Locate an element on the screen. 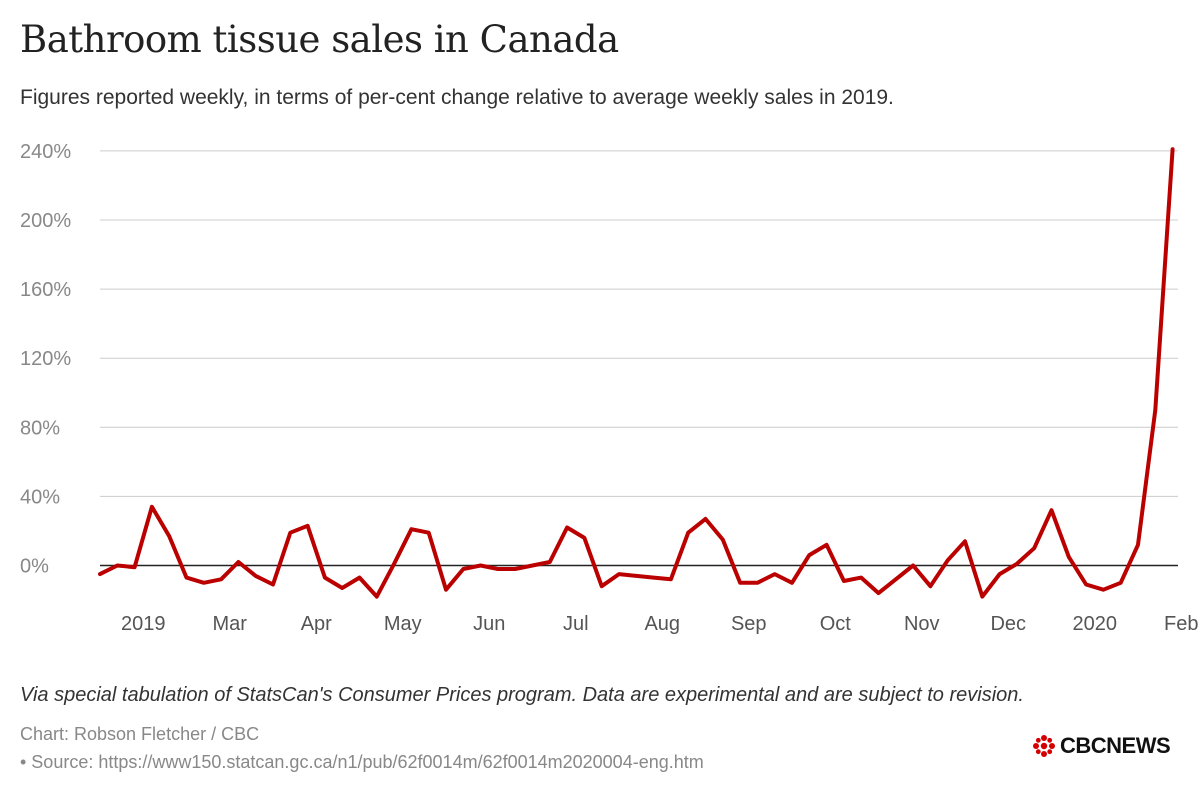 The width and height of the screenshot is (1200, 800). x-tick-label: Jul is located at coordinates (576, 624).